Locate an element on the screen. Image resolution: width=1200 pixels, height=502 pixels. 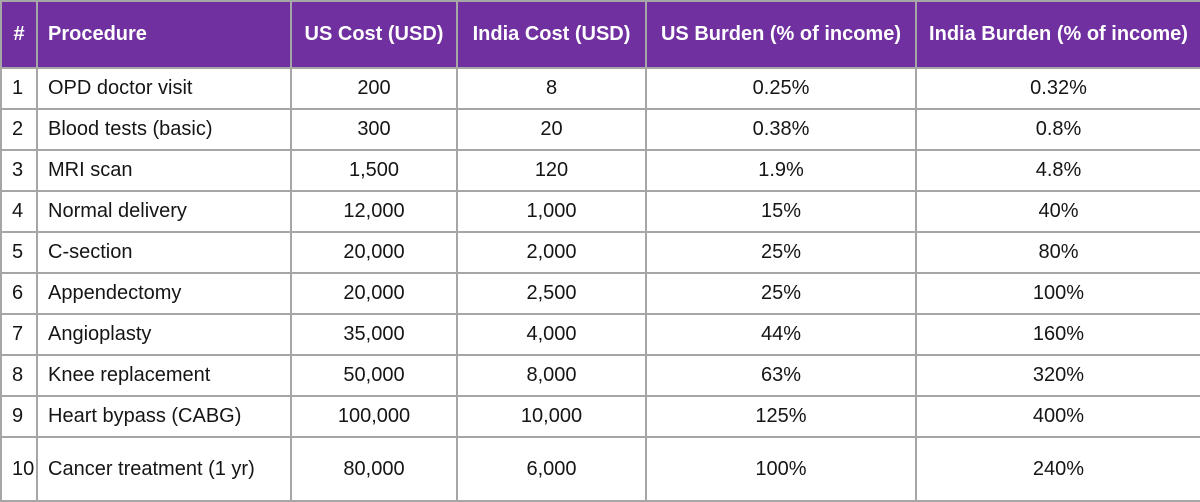
procedure-cell: Angioplasty is located at coordinates (164, 334).